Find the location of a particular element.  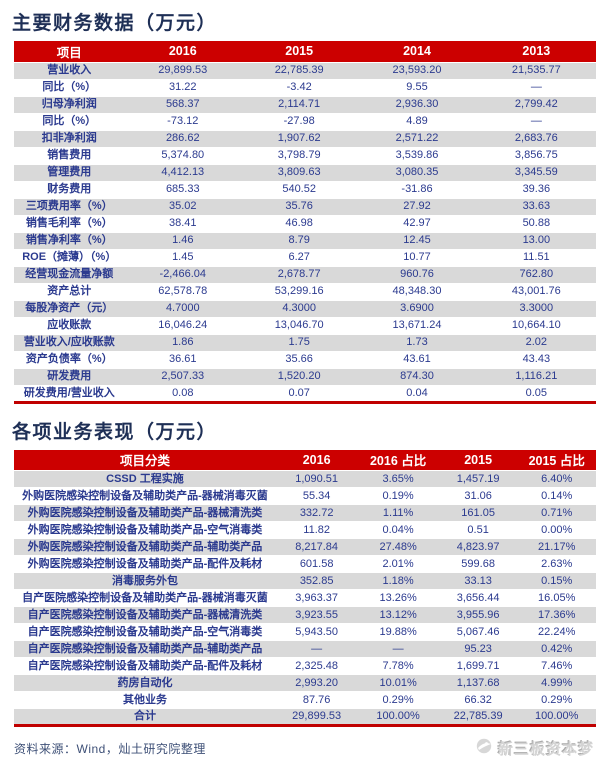

cell-value: 10,664.10 is located at coordinates (536, 325).